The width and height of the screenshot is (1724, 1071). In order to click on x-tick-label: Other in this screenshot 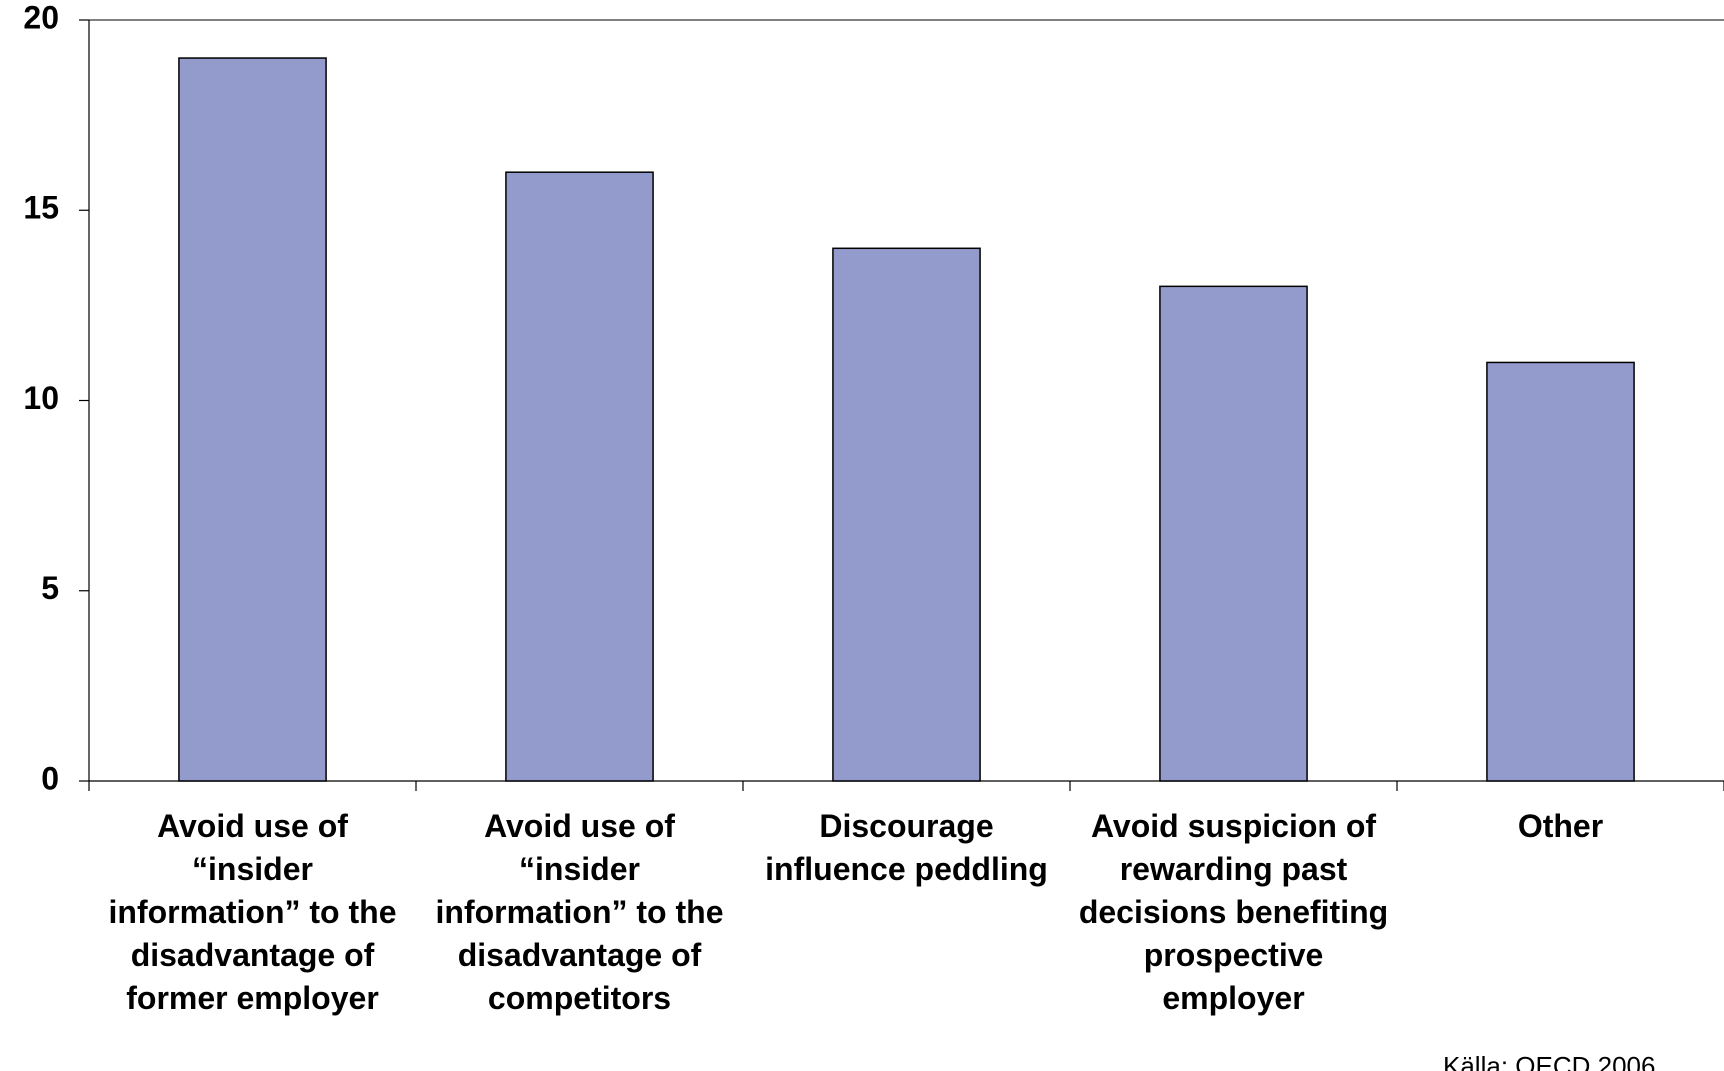, I will do `click(1560, 826)`.